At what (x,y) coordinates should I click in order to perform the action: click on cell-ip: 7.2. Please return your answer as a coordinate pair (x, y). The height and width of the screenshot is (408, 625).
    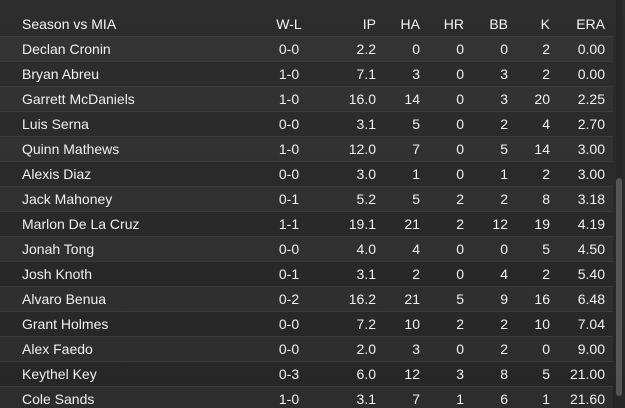
    Looking at the image, I should click on (366, 324).